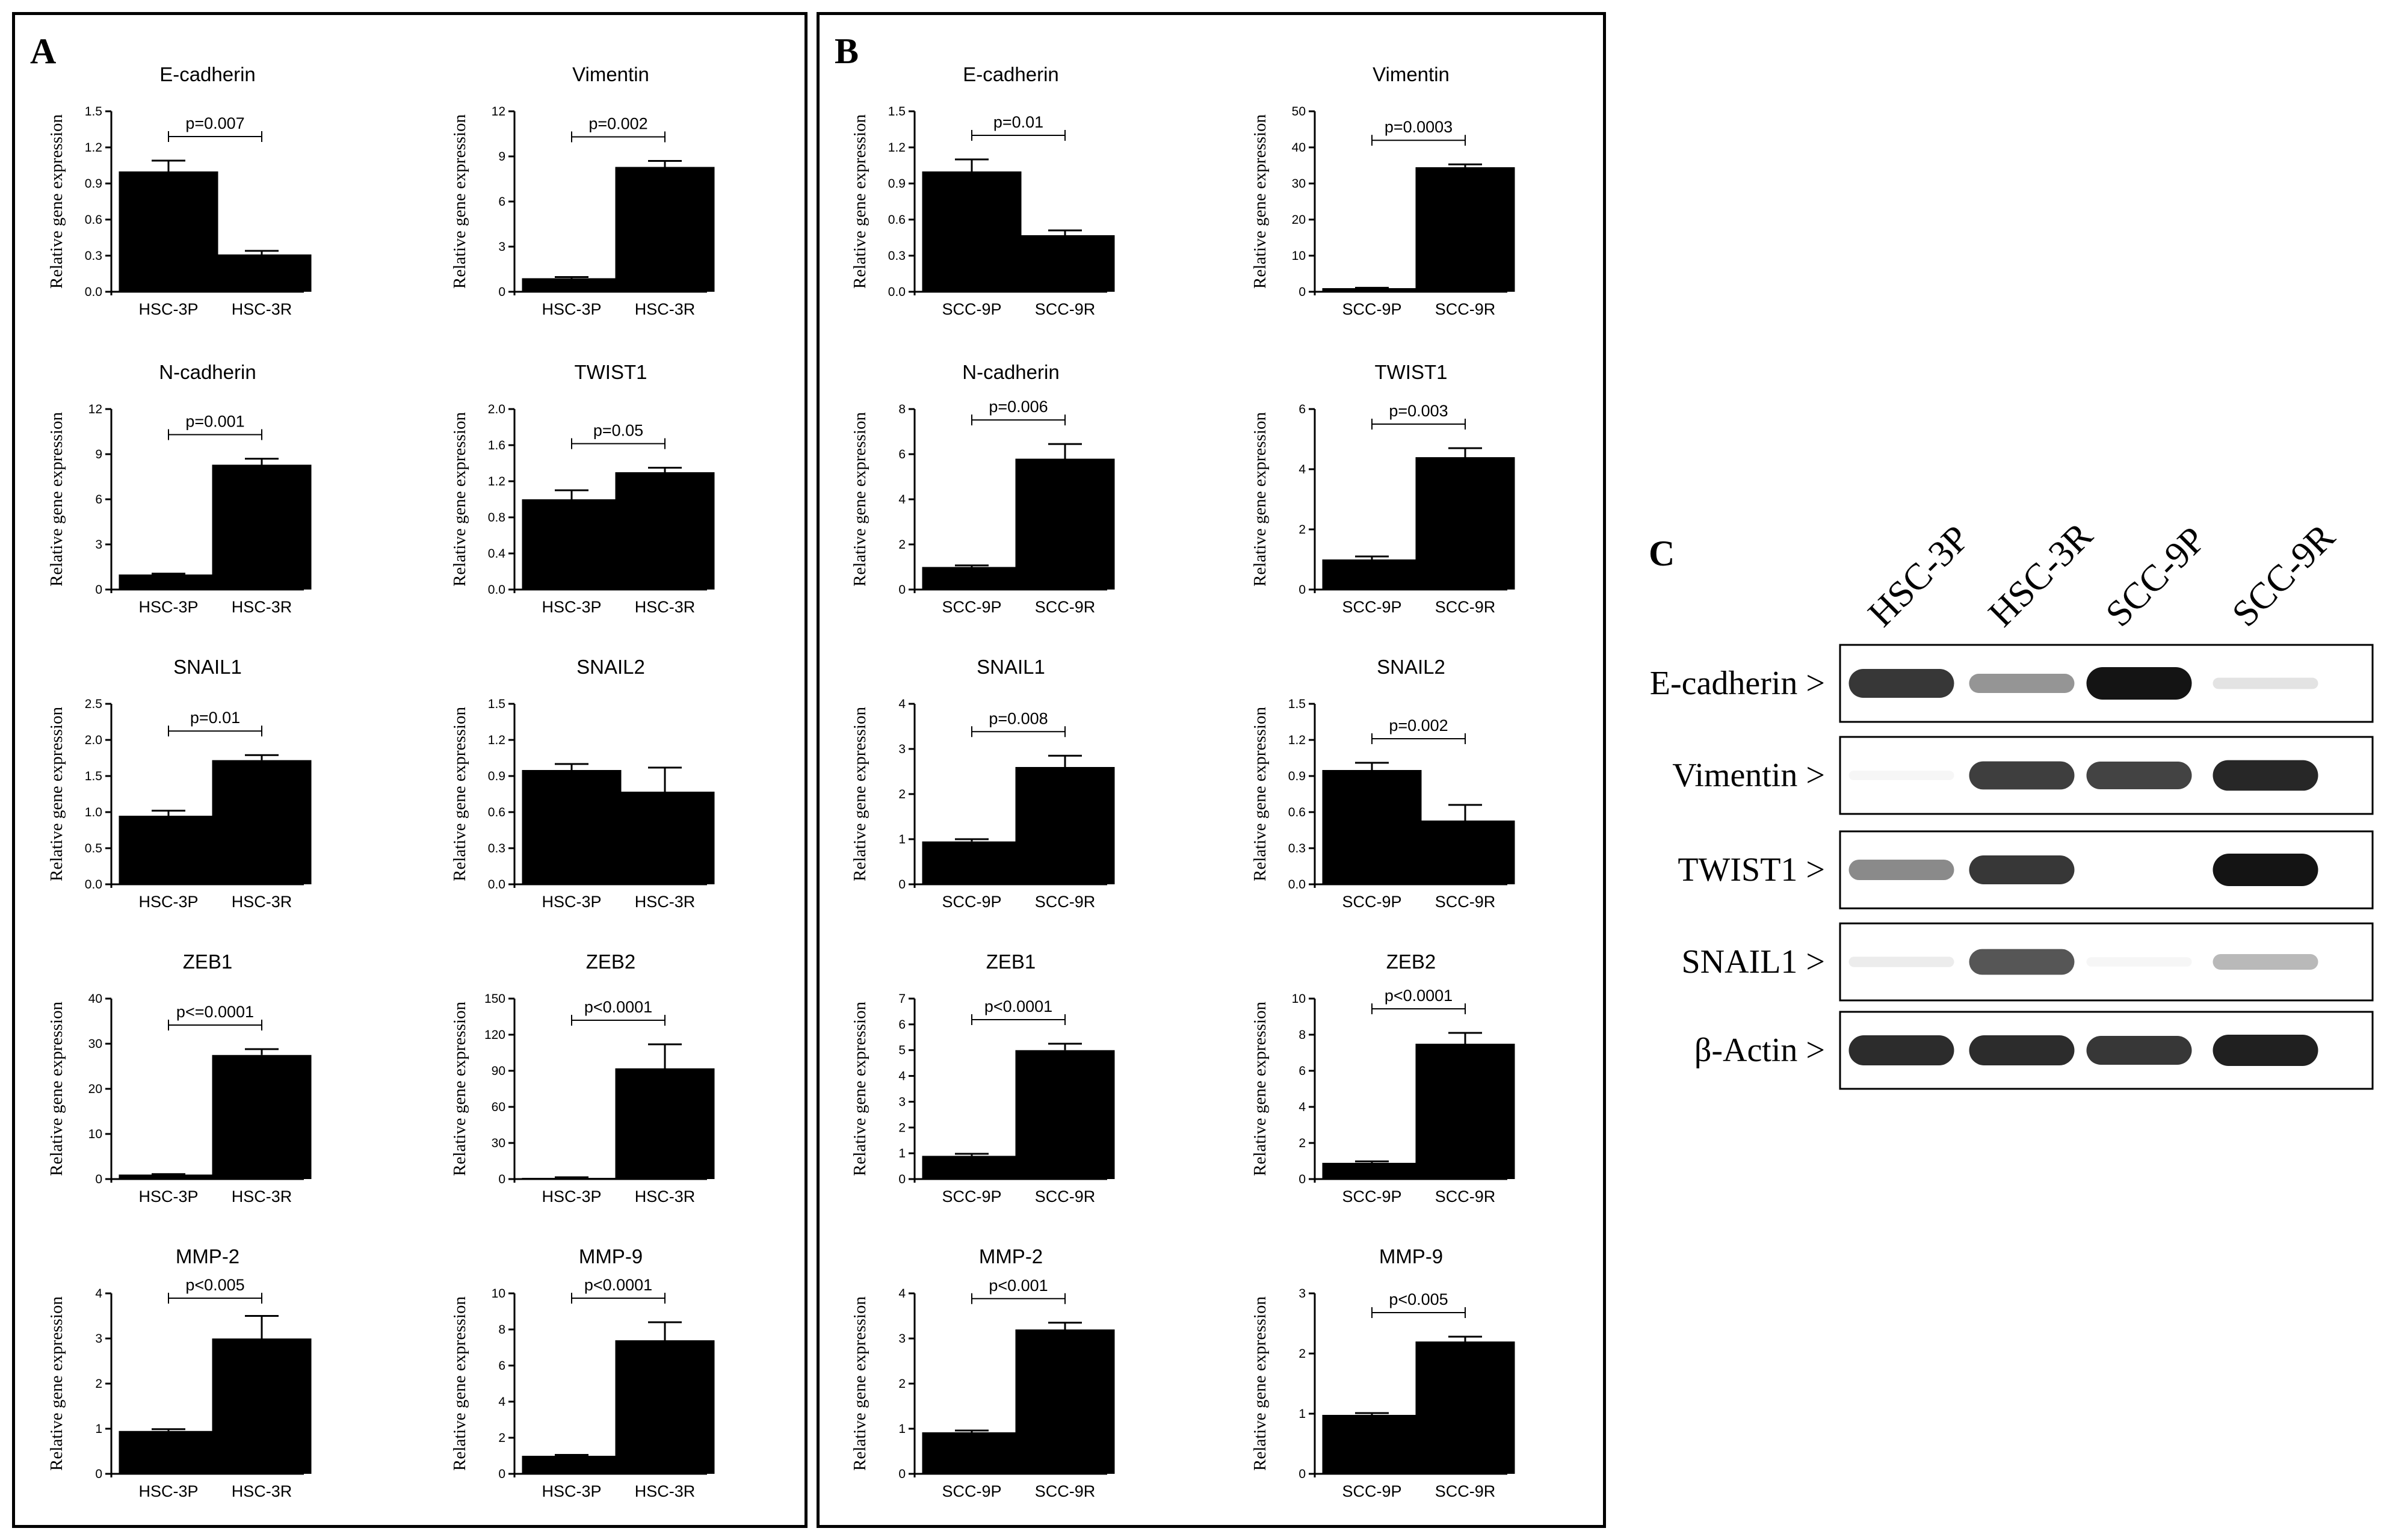 The image size is (2381, 1540). Describe the element at coordinates (1754, 962) in the screenshot. I see `wb-row-label-4: SNAIL1 >` at that location.